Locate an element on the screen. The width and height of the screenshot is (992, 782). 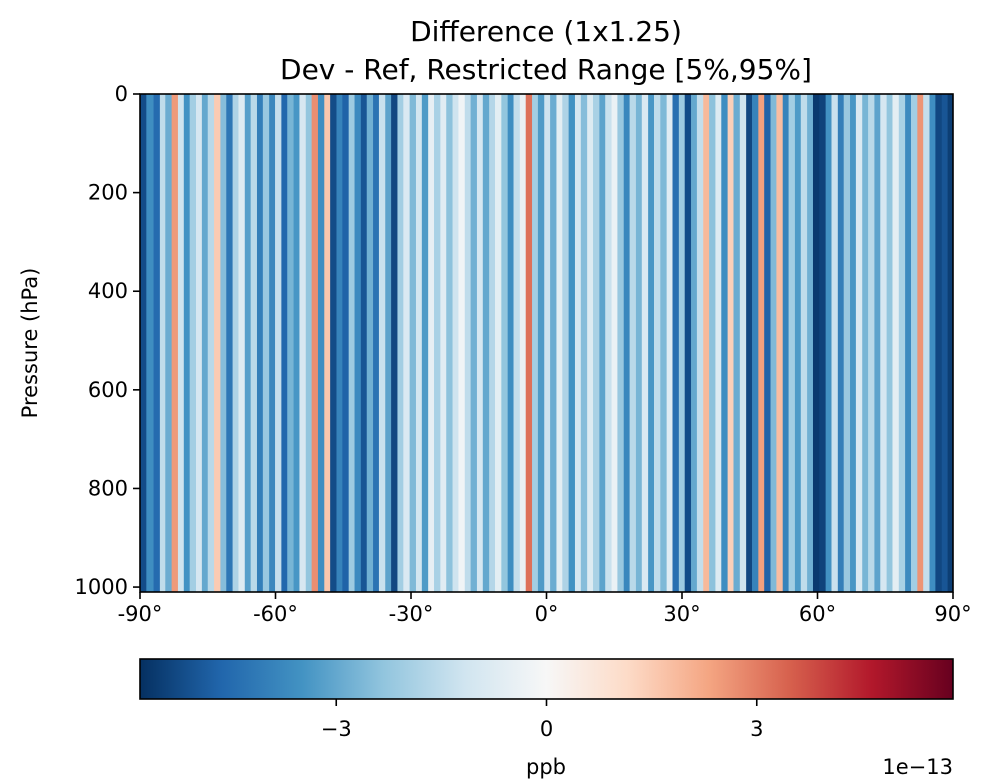
x-tick-label: -90° is located at coordinates (140, 614).